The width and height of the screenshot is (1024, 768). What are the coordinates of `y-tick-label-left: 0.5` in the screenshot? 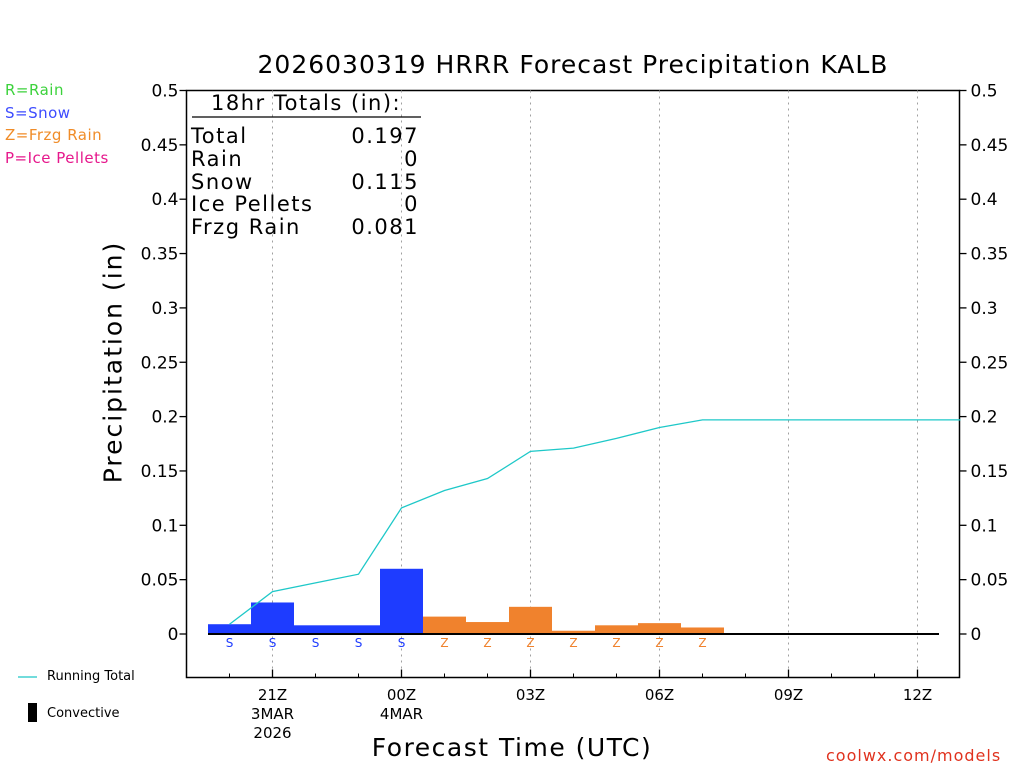 It's located at (164, 92).